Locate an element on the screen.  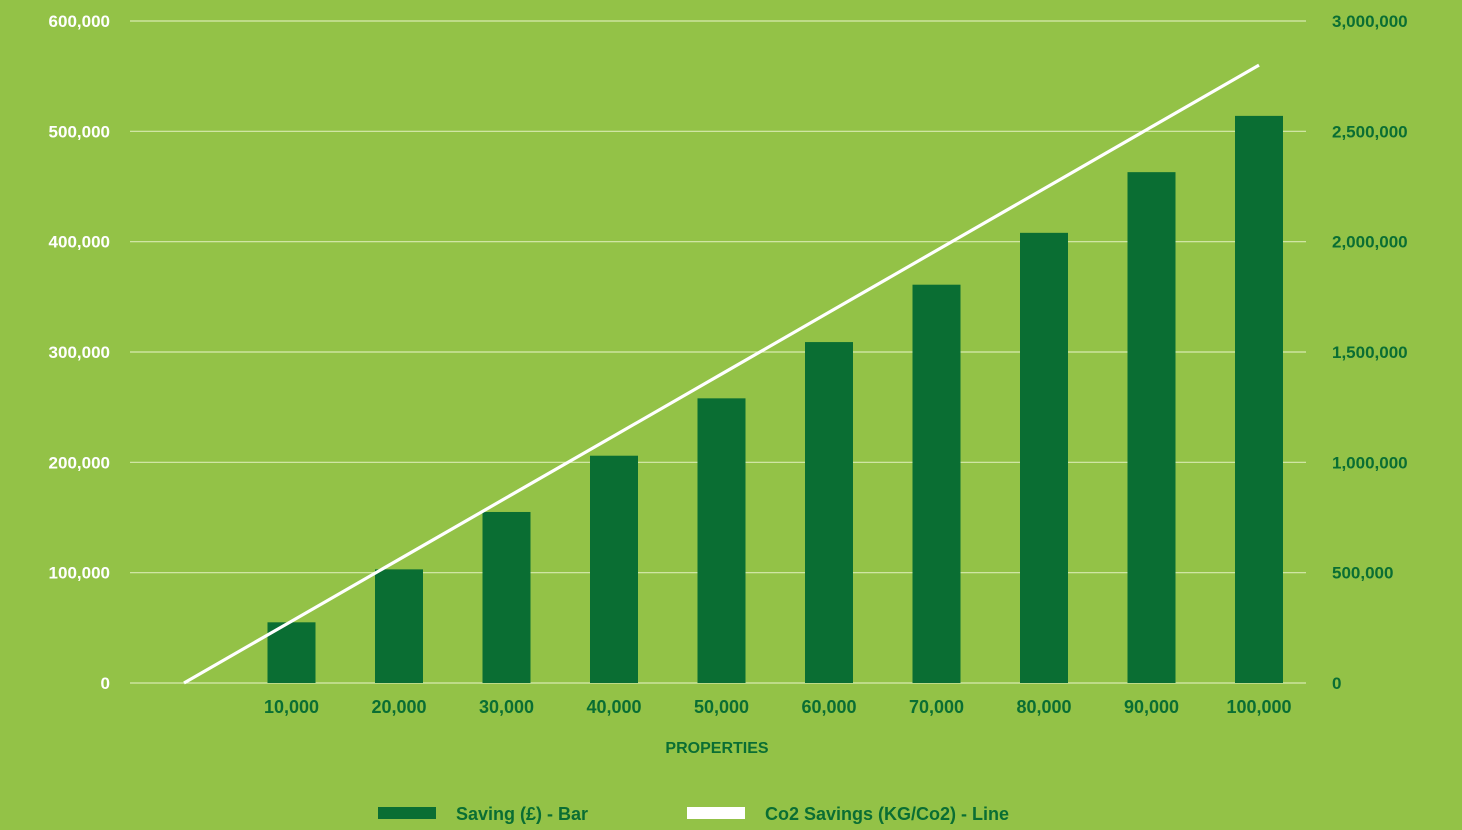
x-tick-label: 10,000 is located at coordinates (291, 707).